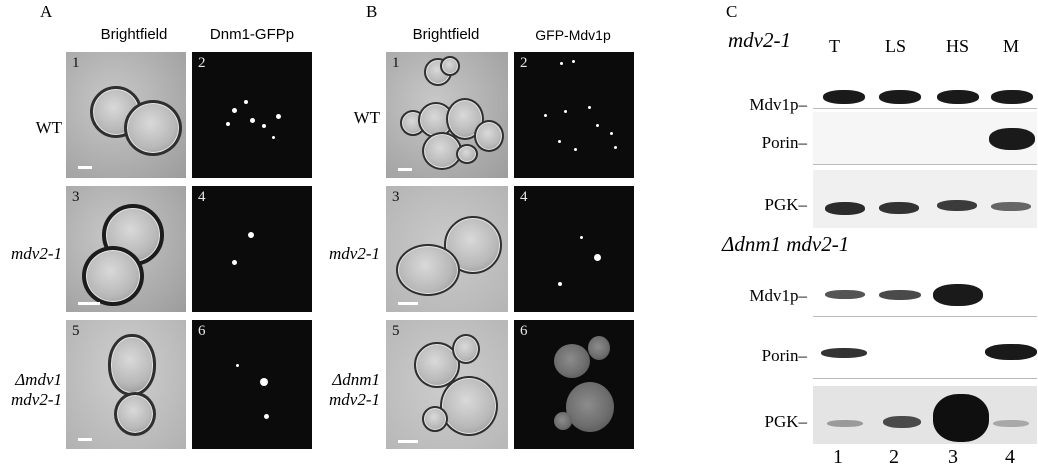 This screenshot has width=1038, height=469. What do you see at coordinates (36, 253) in the screenshot?
I see `panel-a-row-label-mdv2-text: mdv2-1` at bounding box center [36, 253].